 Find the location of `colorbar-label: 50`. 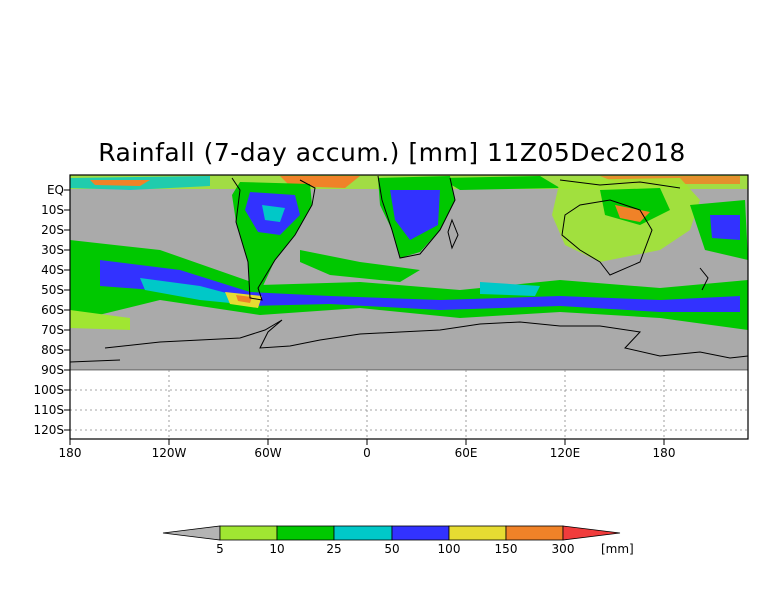

colorbar-label: 50 is located at coordinates (392, 549).